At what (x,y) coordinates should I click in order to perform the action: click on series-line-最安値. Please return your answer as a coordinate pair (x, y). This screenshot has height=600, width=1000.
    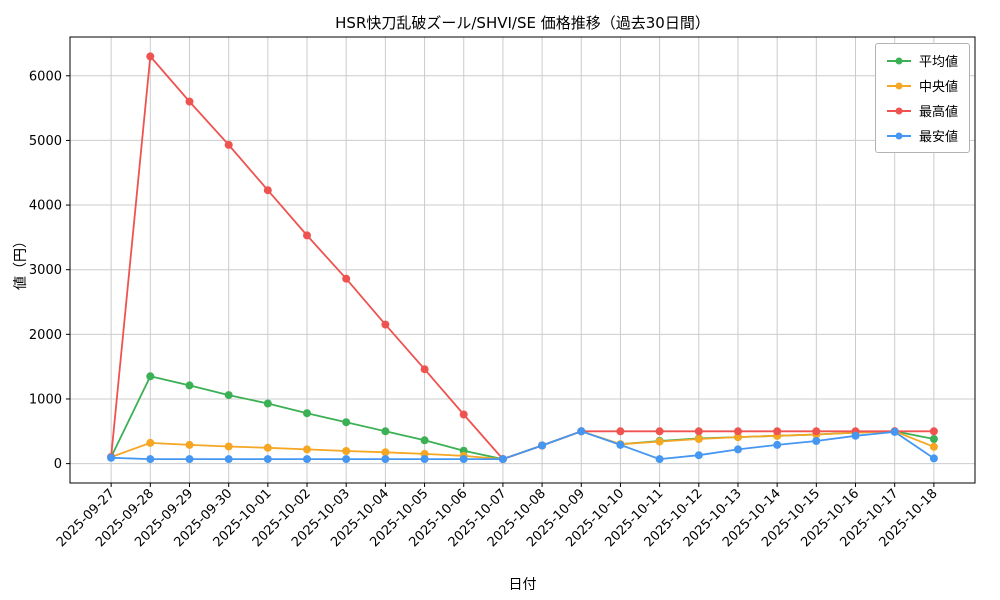
    Looking at the image, I should click on (522, 445).